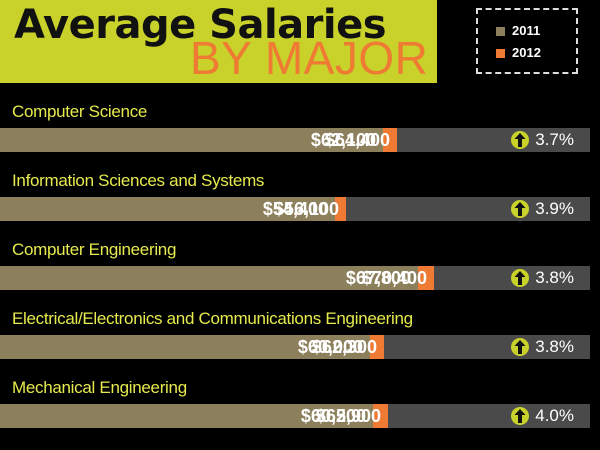 The width and height of the screenshot is (600, 450). I want to click on category-label-information-sciences-and-systems: Information Sciences and Systems, so click(138, 180).